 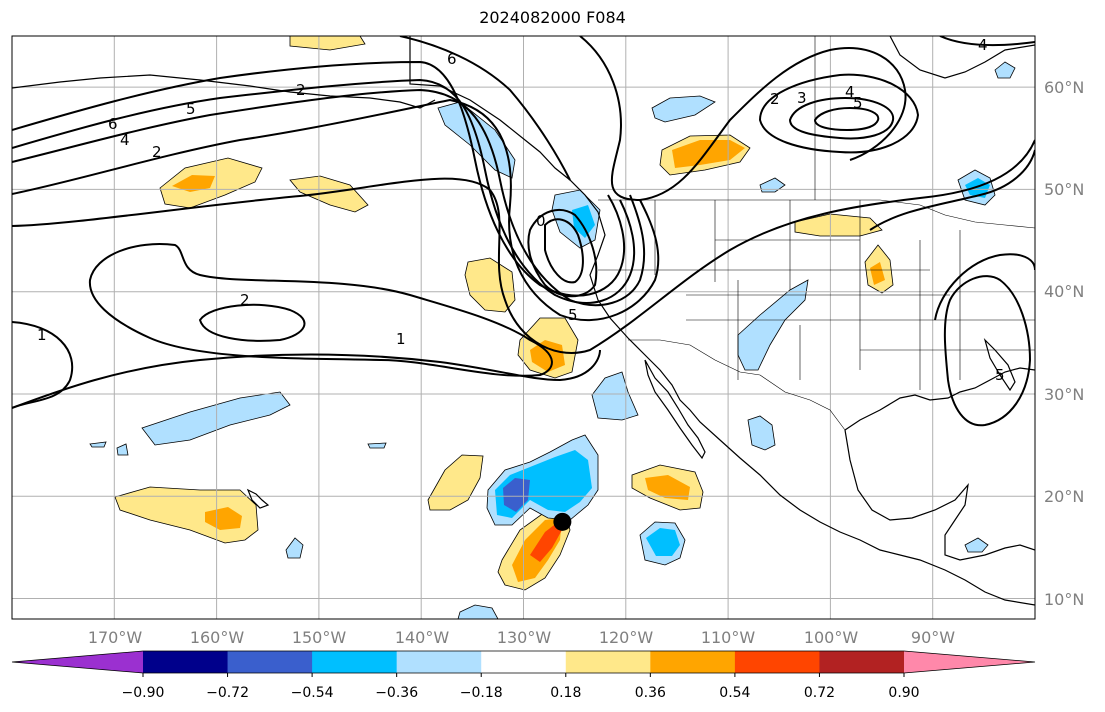 I want to click on mexico-east-coast, so click(x=939, y=495).